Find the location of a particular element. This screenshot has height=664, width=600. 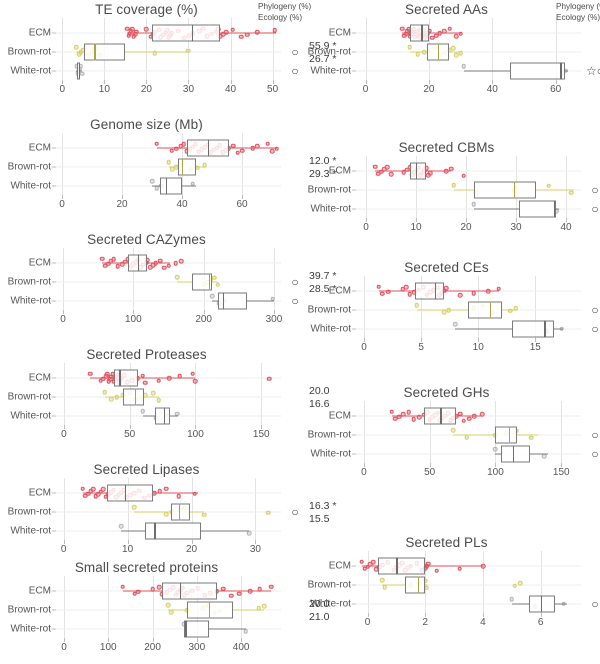

stat-header-phylogeny: Phylogeny (%) is located at coordinates (285, 6).